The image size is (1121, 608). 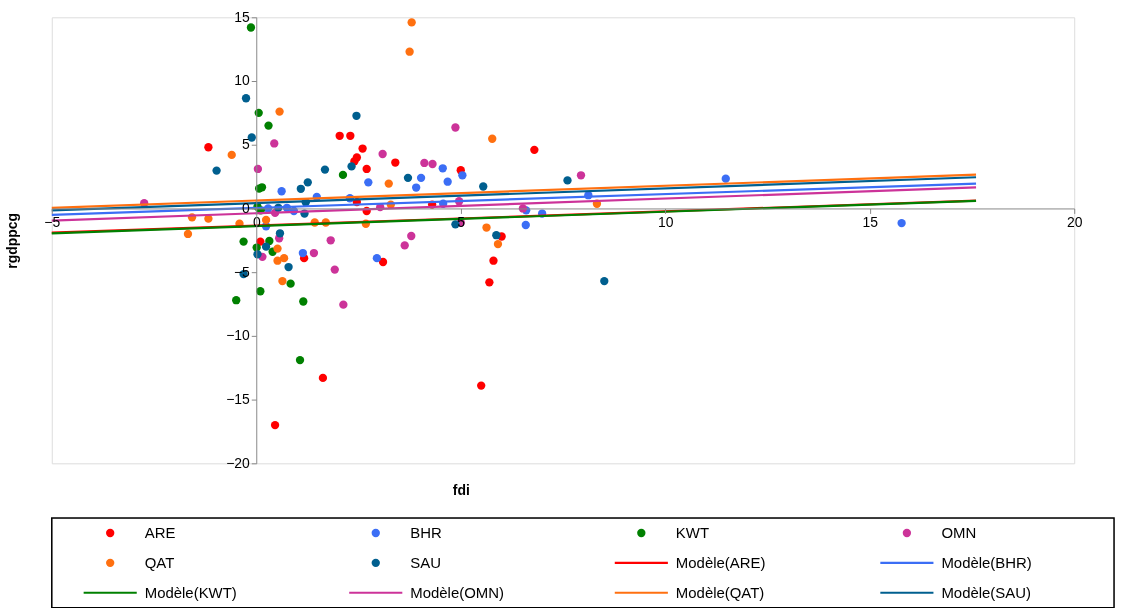 I want to click on x-tick-label: 20, so click(x=1074, y=221).